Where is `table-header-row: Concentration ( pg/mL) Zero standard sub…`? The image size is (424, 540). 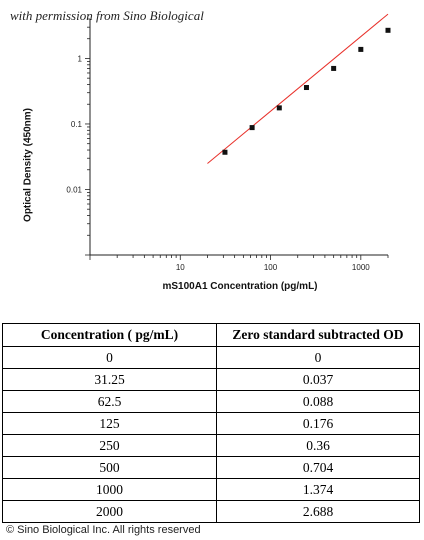
table-header-row: Concentration ( pg/mL) Zero standard sub… is located at coordinates (211, 335).